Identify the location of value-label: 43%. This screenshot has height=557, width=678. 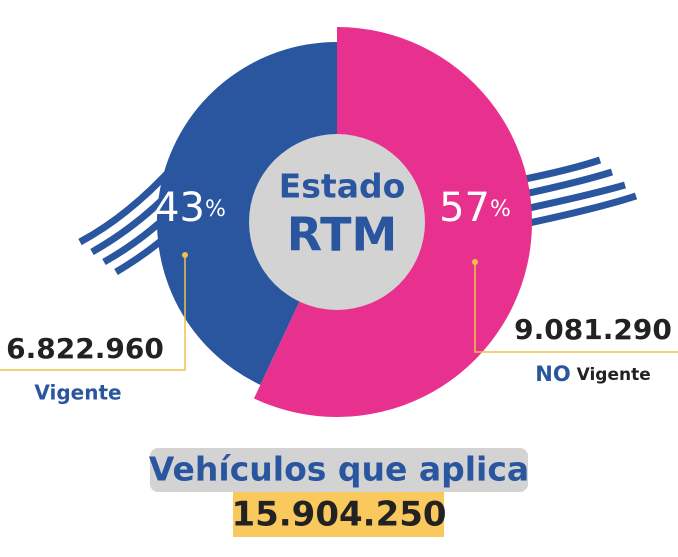
(190, 208).